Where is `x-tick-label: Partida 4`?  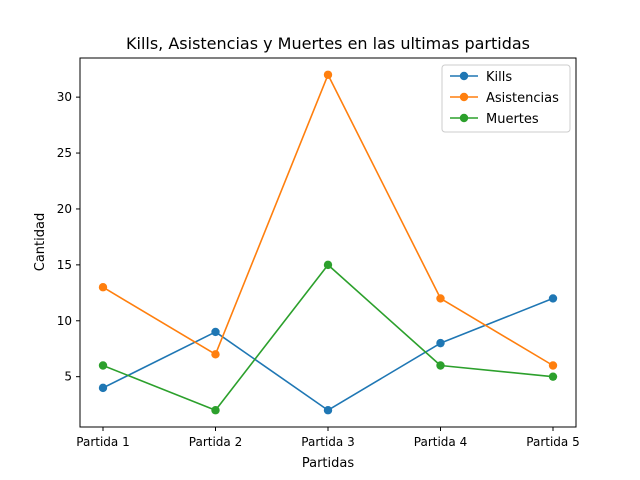
x-tick-label: Partida 4 is located at coordinates (440, 442).